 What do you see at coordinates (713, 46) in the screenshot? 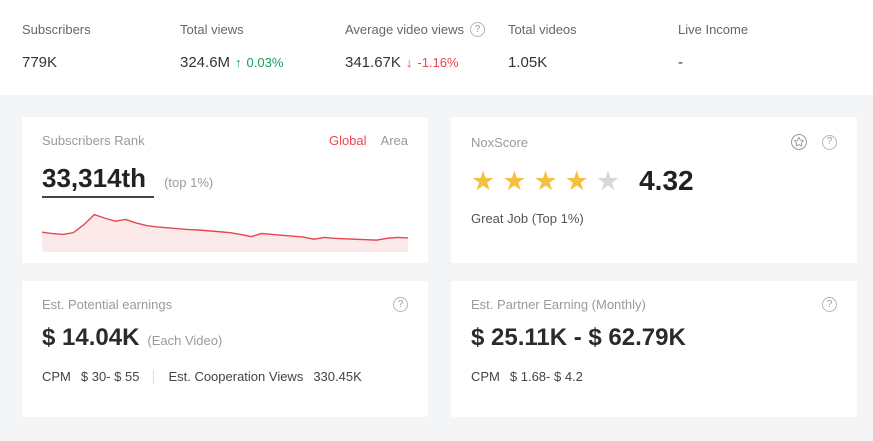
I see `stat-live-income: Live Income -` at bounding box center [713, 46].